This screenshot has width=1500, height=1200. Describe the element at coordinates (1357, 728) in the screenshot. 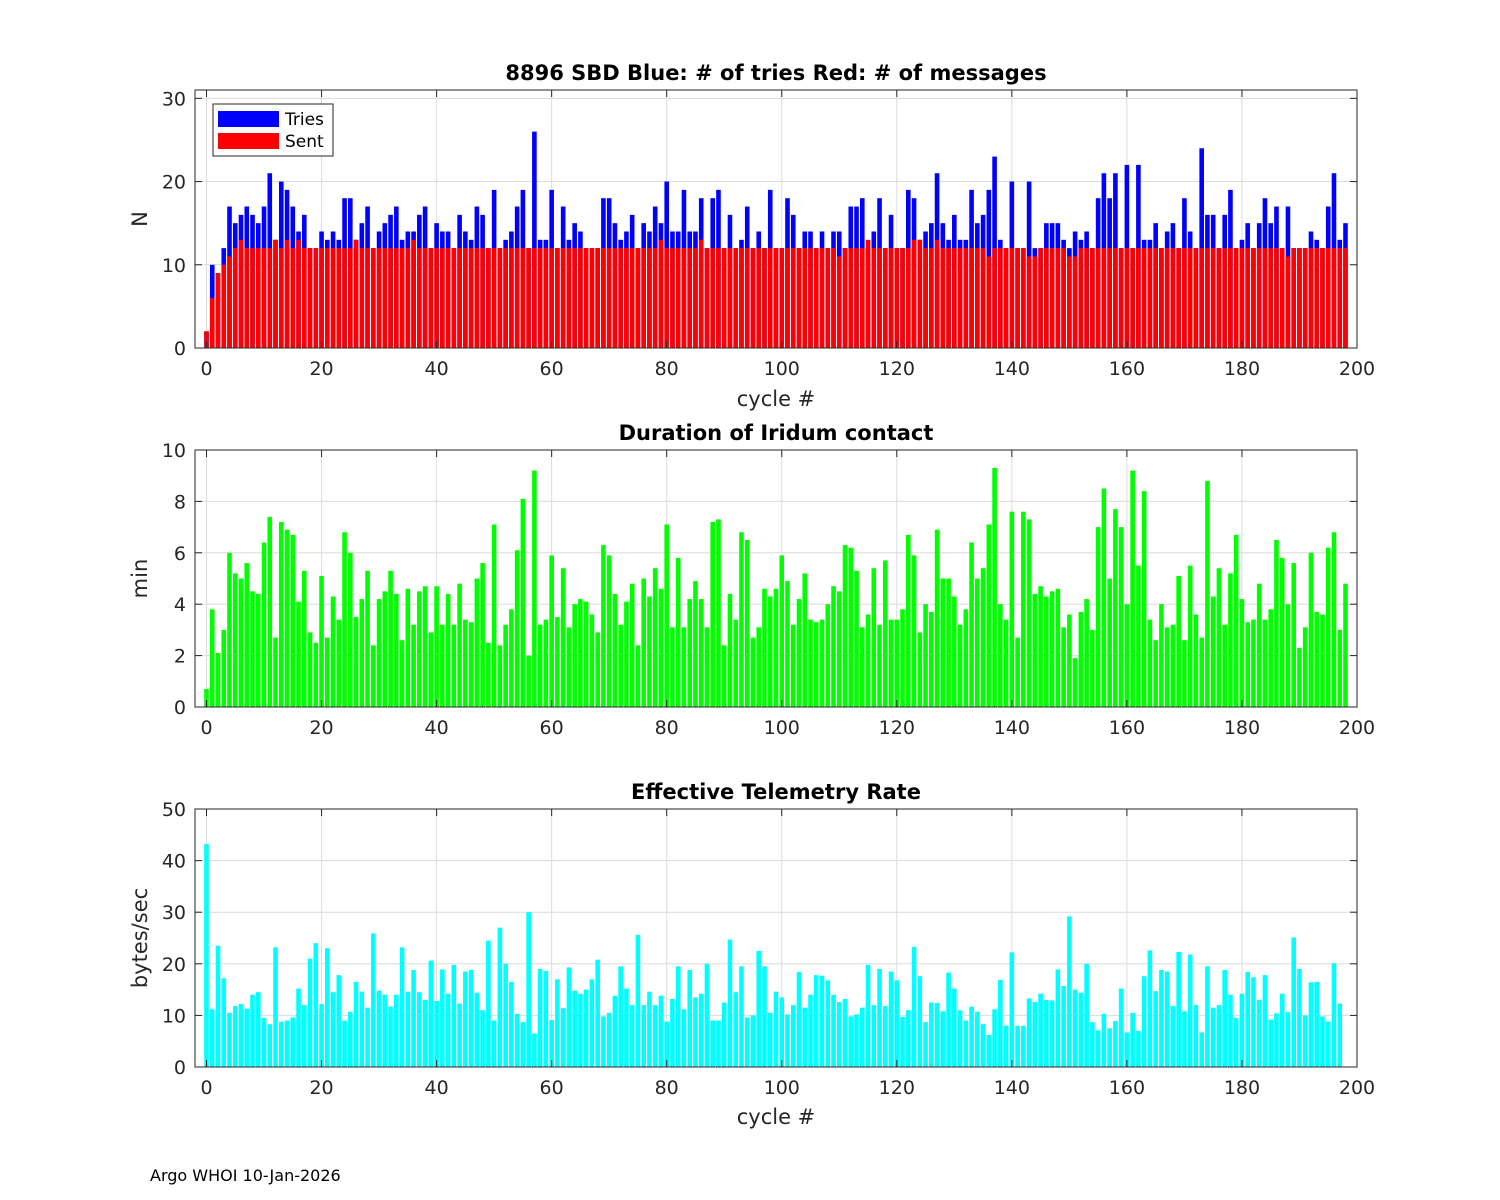

I see `x-tick-label: 200` at that location.